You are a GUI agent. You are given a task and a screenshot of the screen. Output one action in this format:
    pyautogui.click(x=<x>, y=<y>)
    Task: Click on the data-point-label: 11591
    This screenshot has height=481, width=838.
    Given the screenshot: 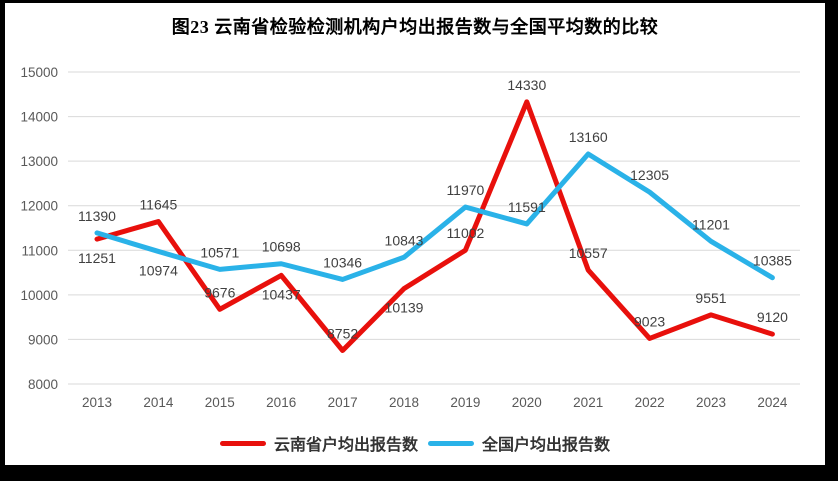 What is the action you would take?
    pyautogui.click(x=527, y=207)
    